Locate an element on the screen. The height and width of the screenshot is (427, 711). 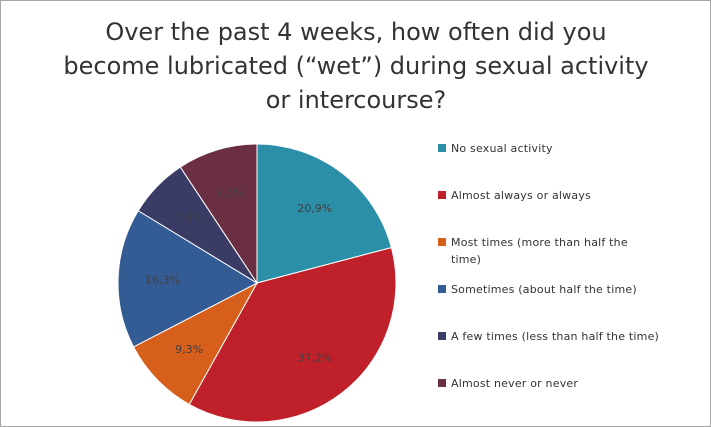
legend-label: Sometimes (about half the time) is located at coordinates (544, 289).